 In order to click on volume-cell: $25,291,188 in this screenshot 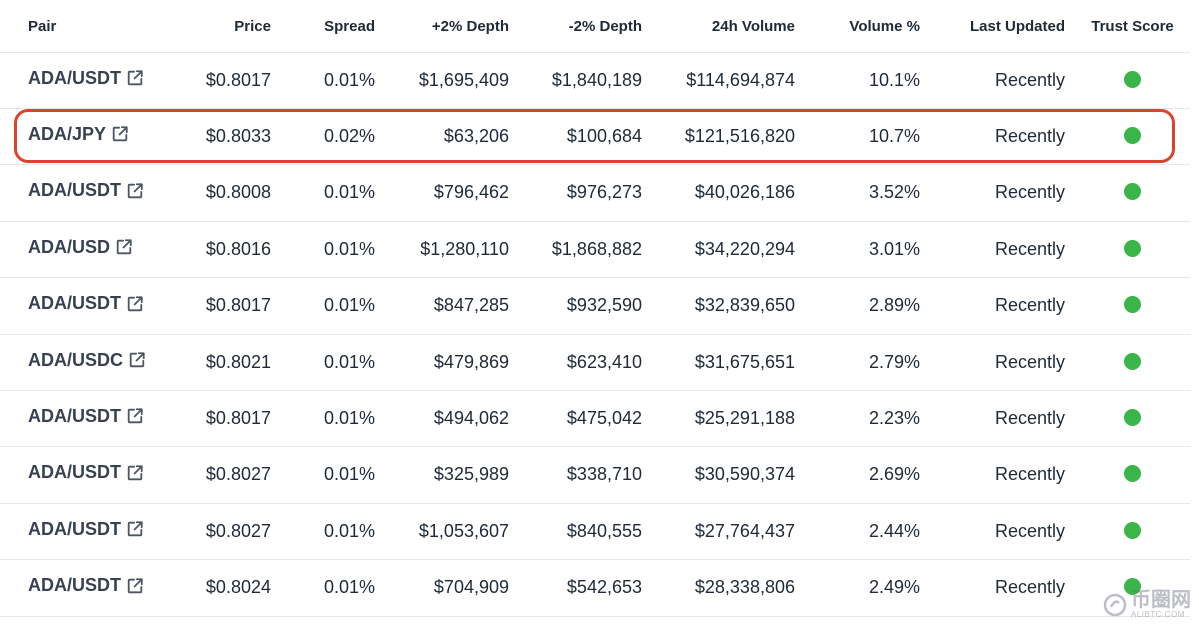, I will do `click(744, 417)`.